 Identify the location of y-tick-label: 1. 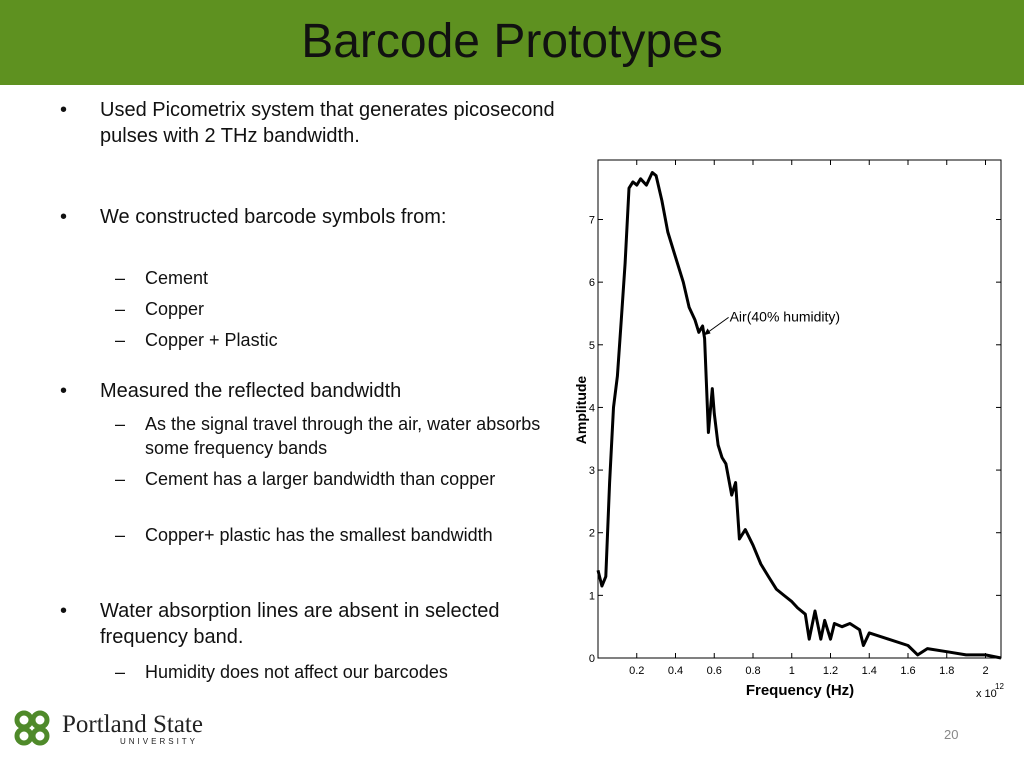
(592, 596).